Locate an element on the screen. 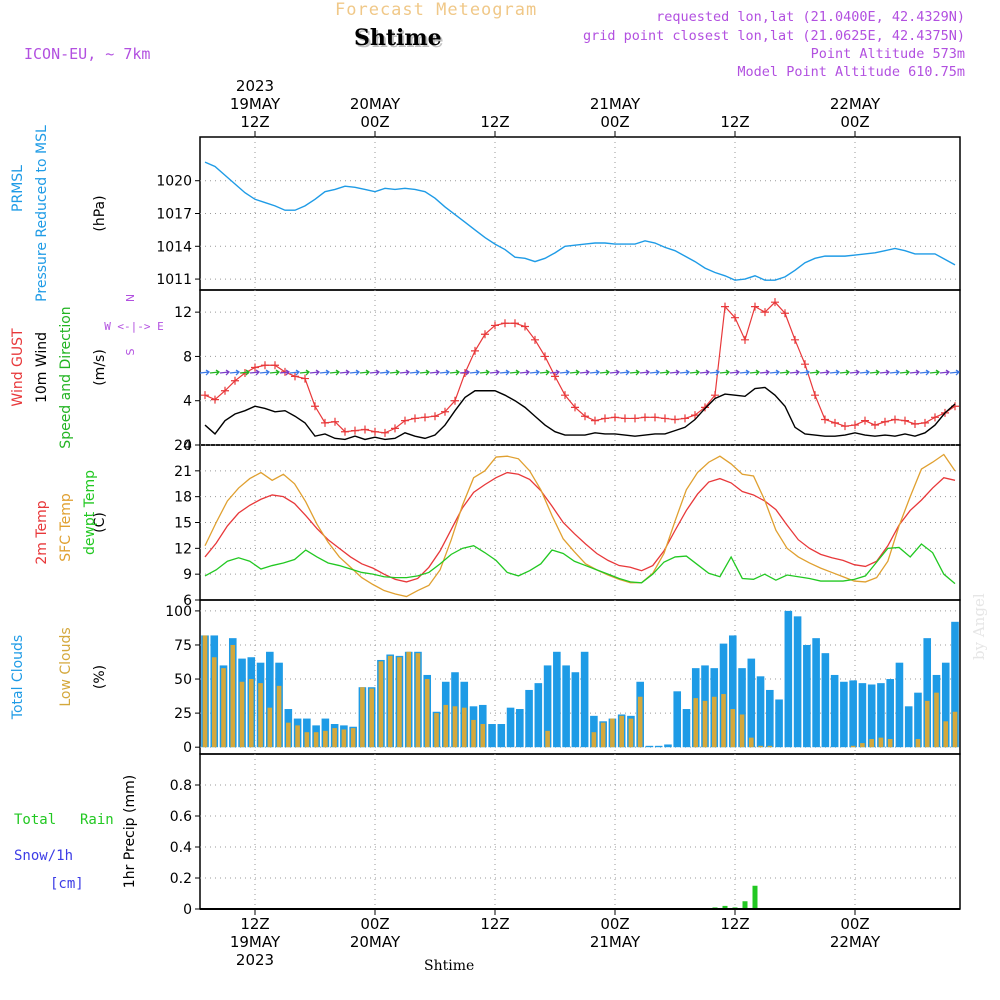 The height and width of the screenshot is (1000, 1000). series-line-sfc-temp is located at coordinates (580, 525).